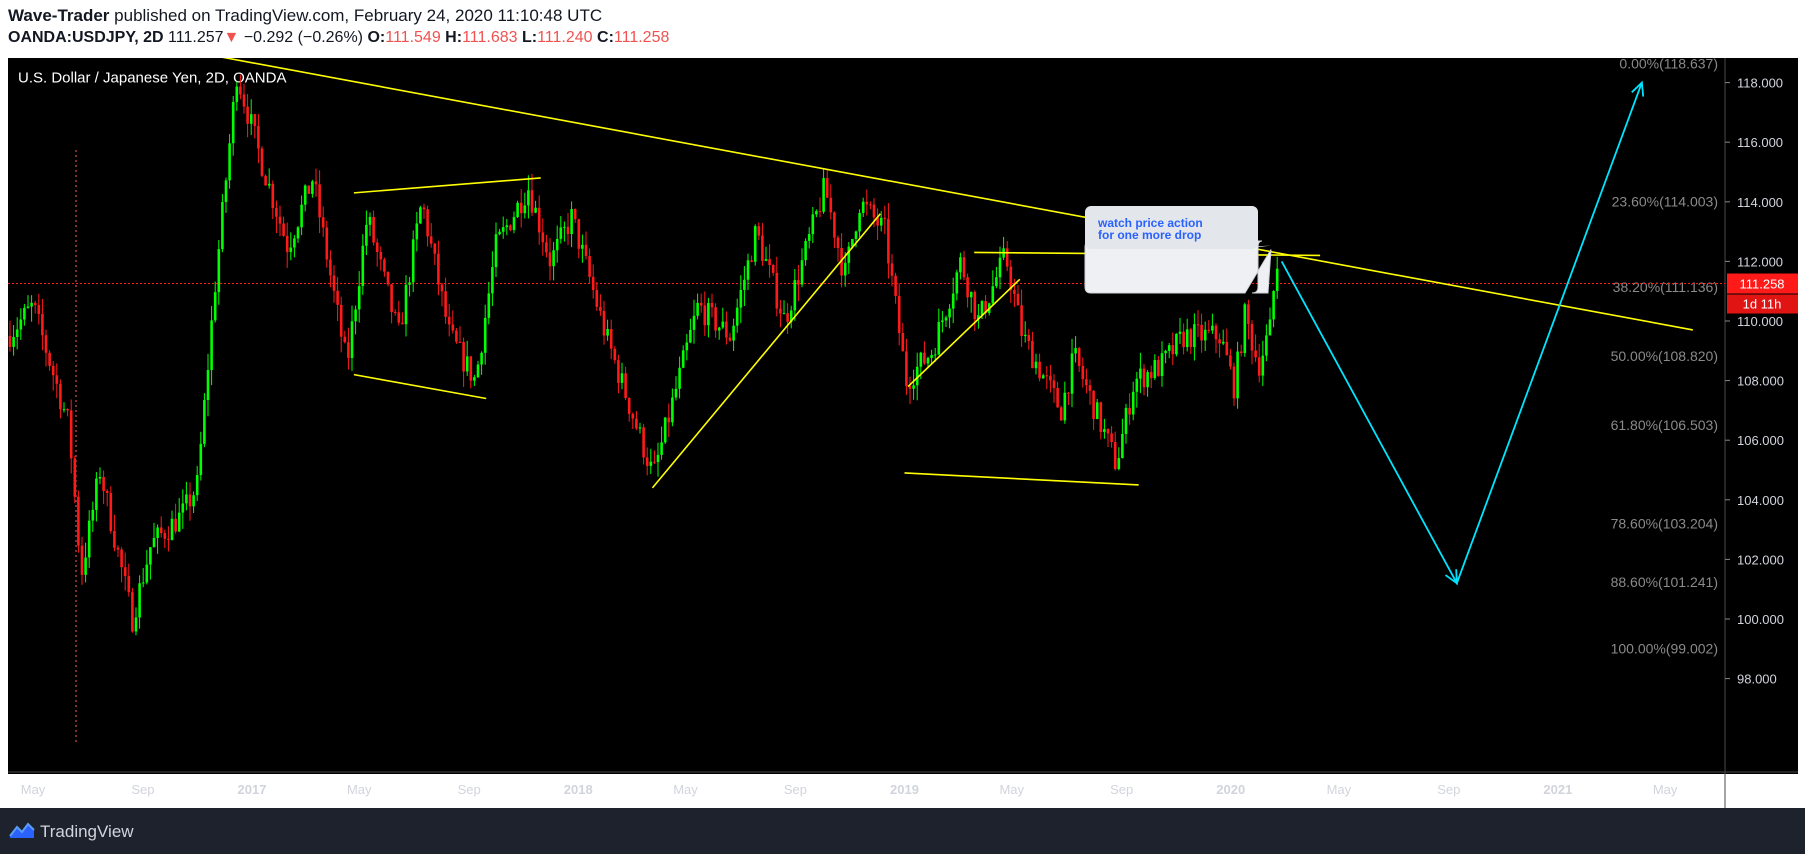 This screenshot has height=854, width=1805. What do you see at coordinates (1251, 246) in the screenshot?
I see `annotation-pointer` at bounding box center [1251, 246].